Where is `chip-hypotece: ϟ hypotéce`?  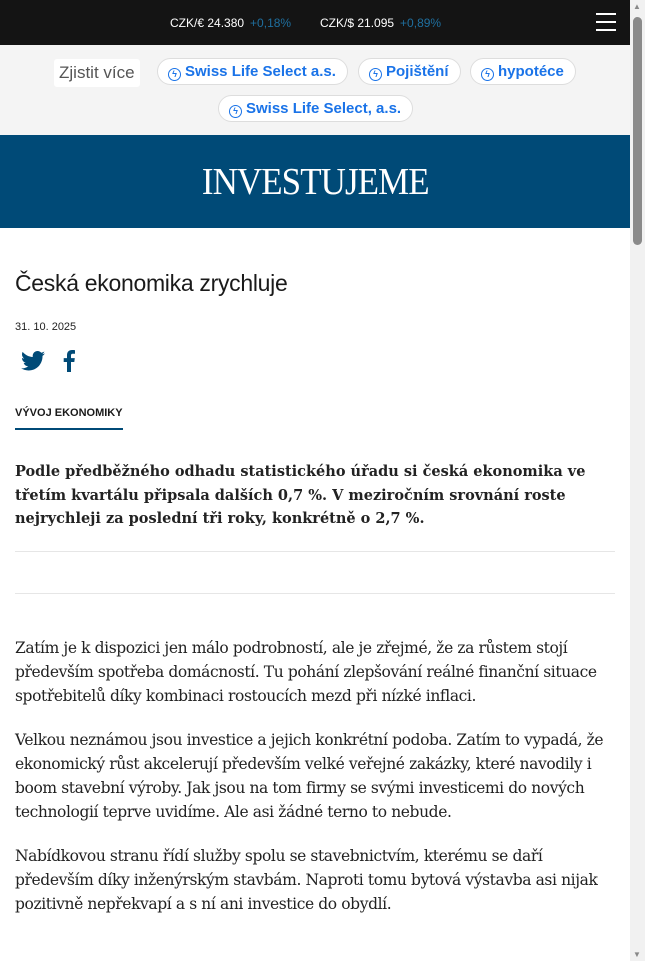 chip-hypotece: ϟ hypotéce is located at coordinates (523, 71).